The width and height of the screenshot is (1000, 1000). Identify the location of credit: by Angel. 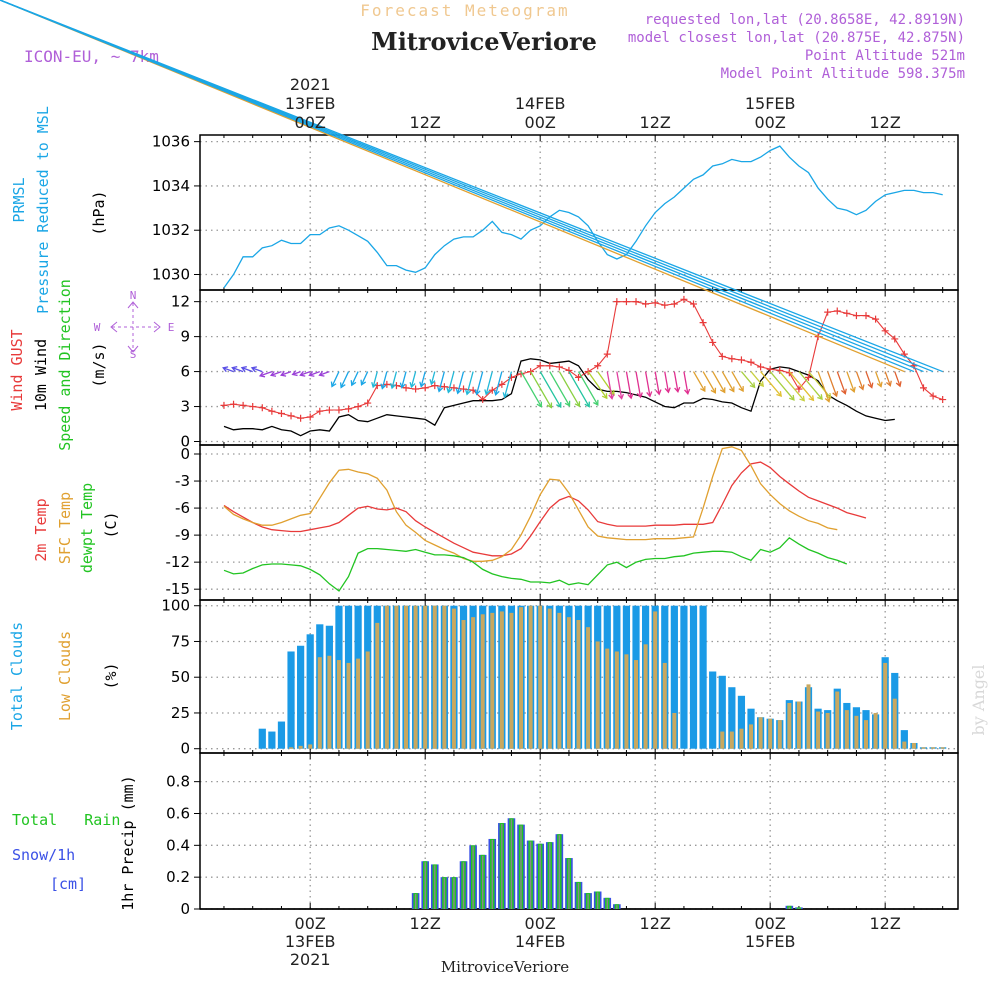
(978, 699).